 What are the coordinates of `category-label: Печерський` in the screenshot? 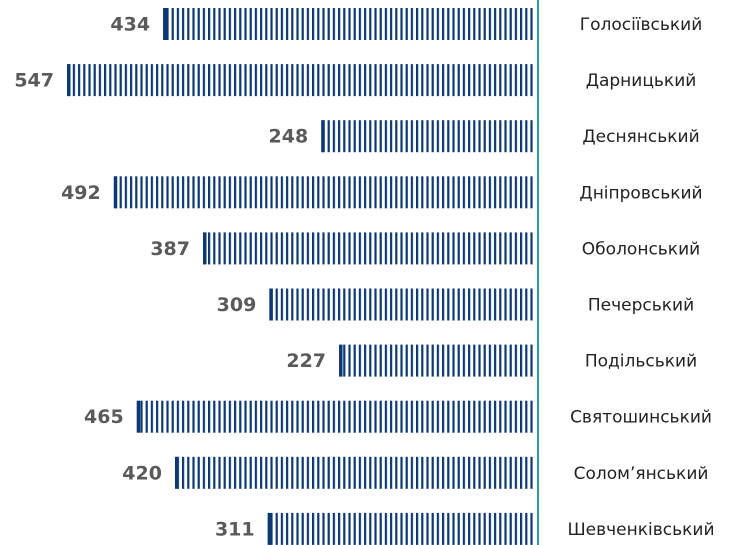 It's located at (641, 306).